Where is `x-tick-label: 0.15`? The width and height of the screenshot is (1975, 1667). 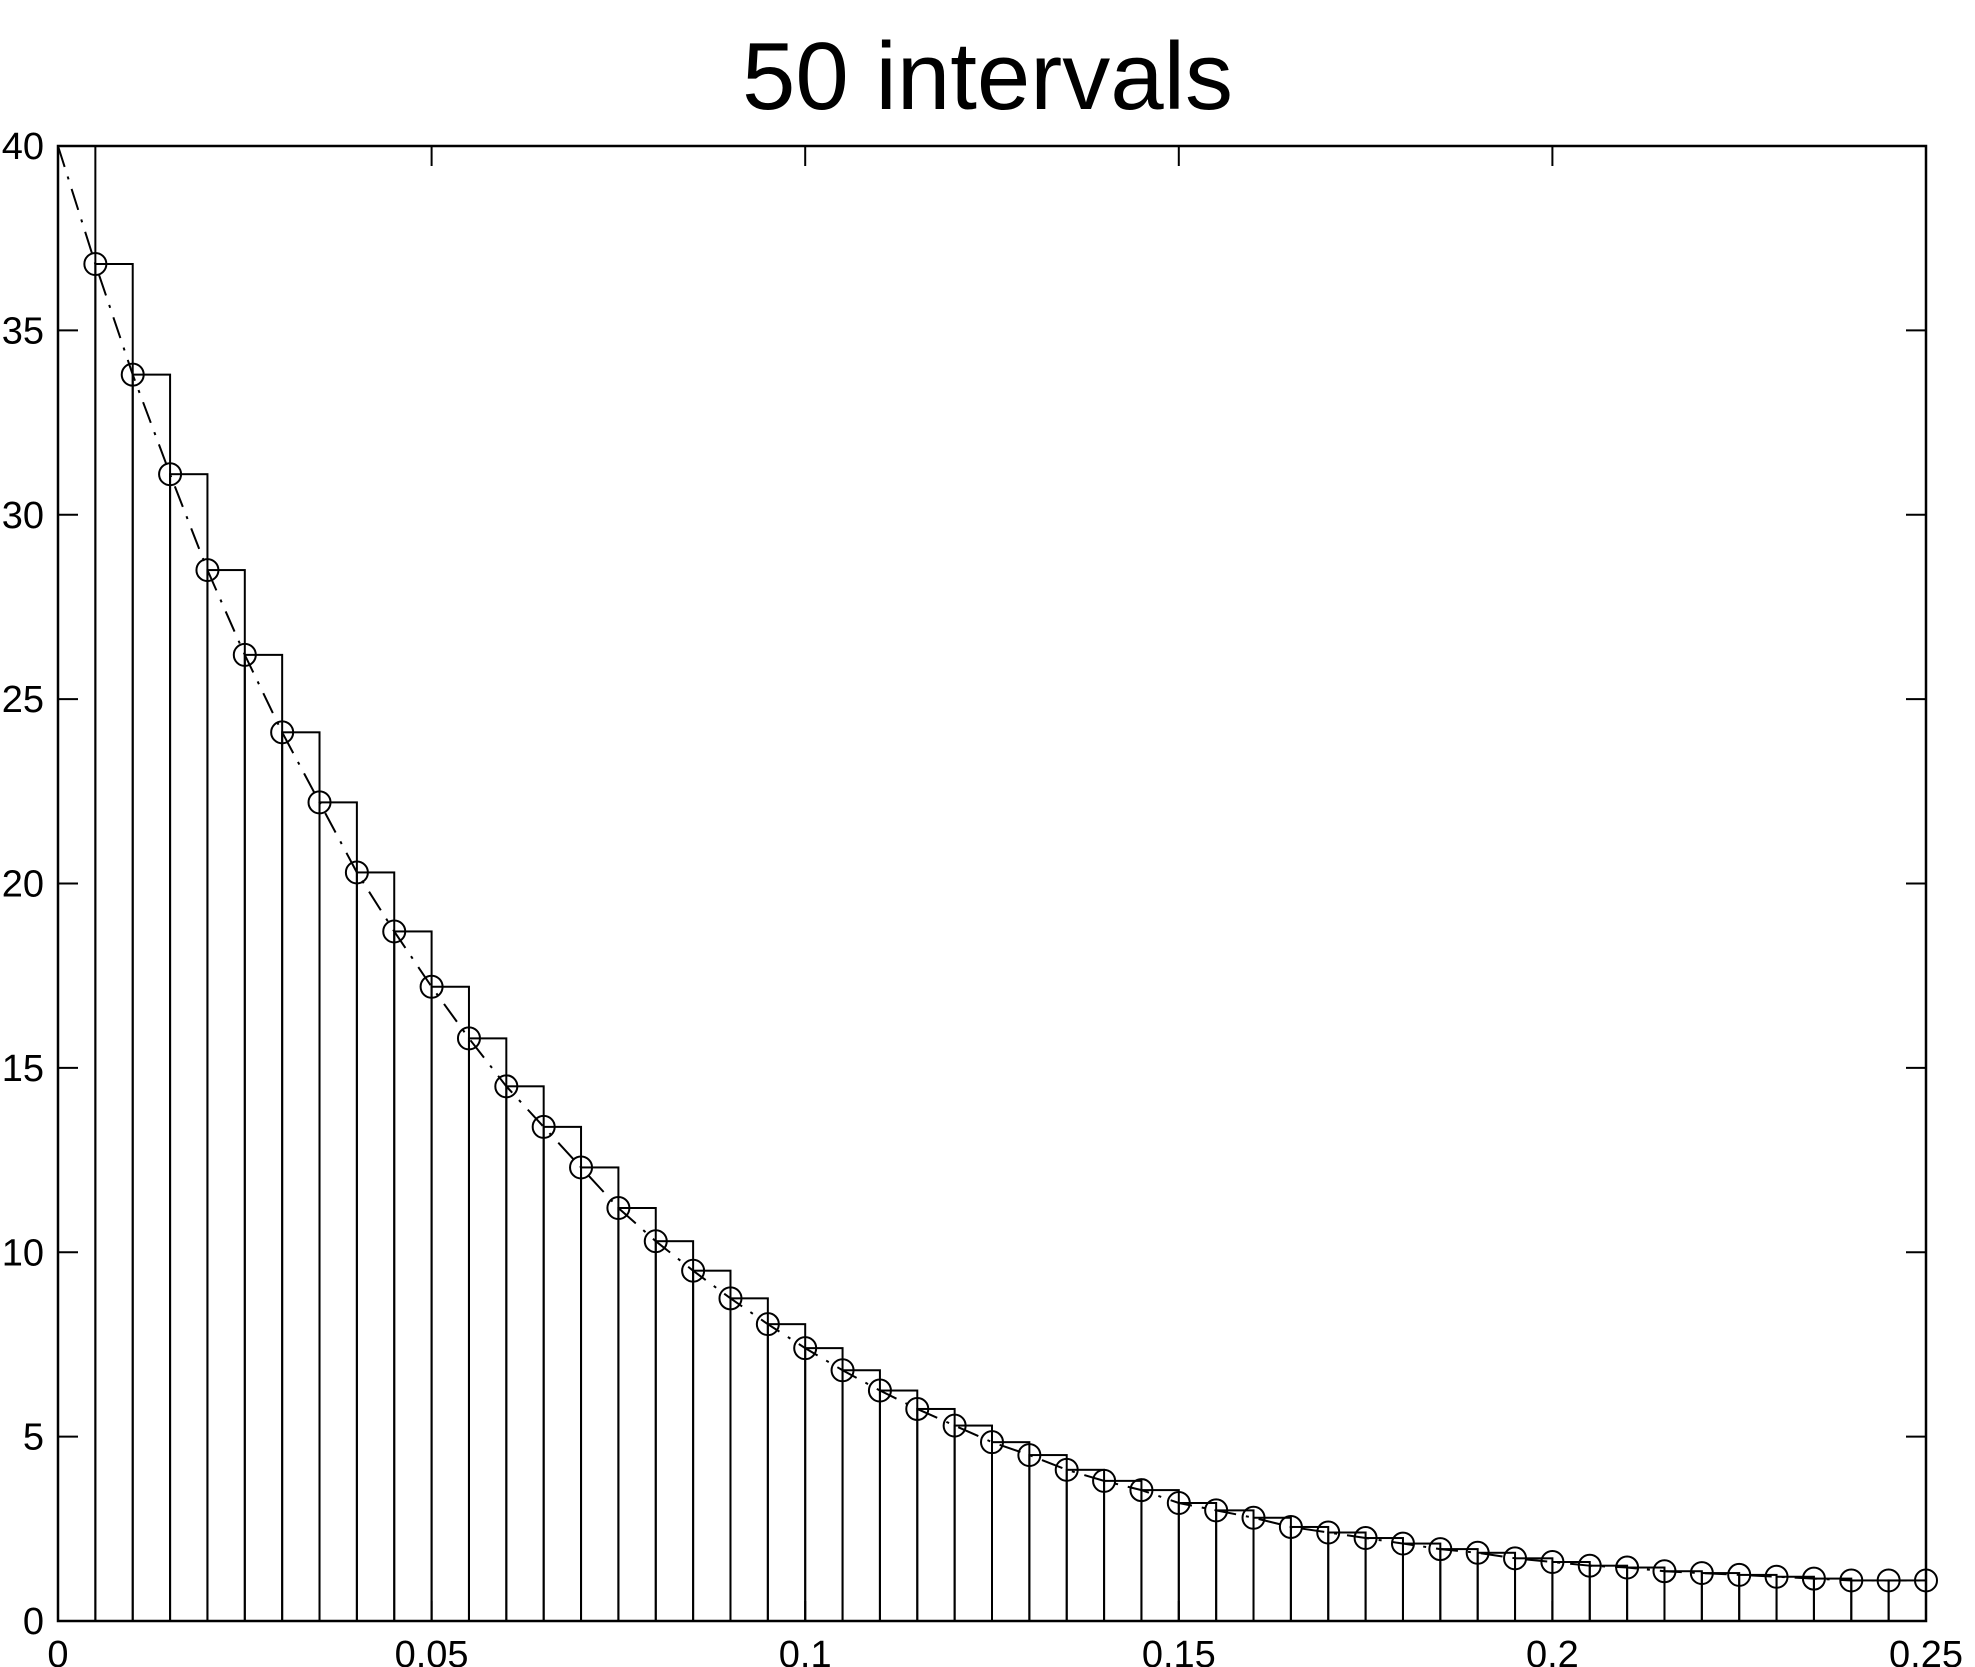
x-tick-label: 0.15 is located at coordinates (1179, 1650).